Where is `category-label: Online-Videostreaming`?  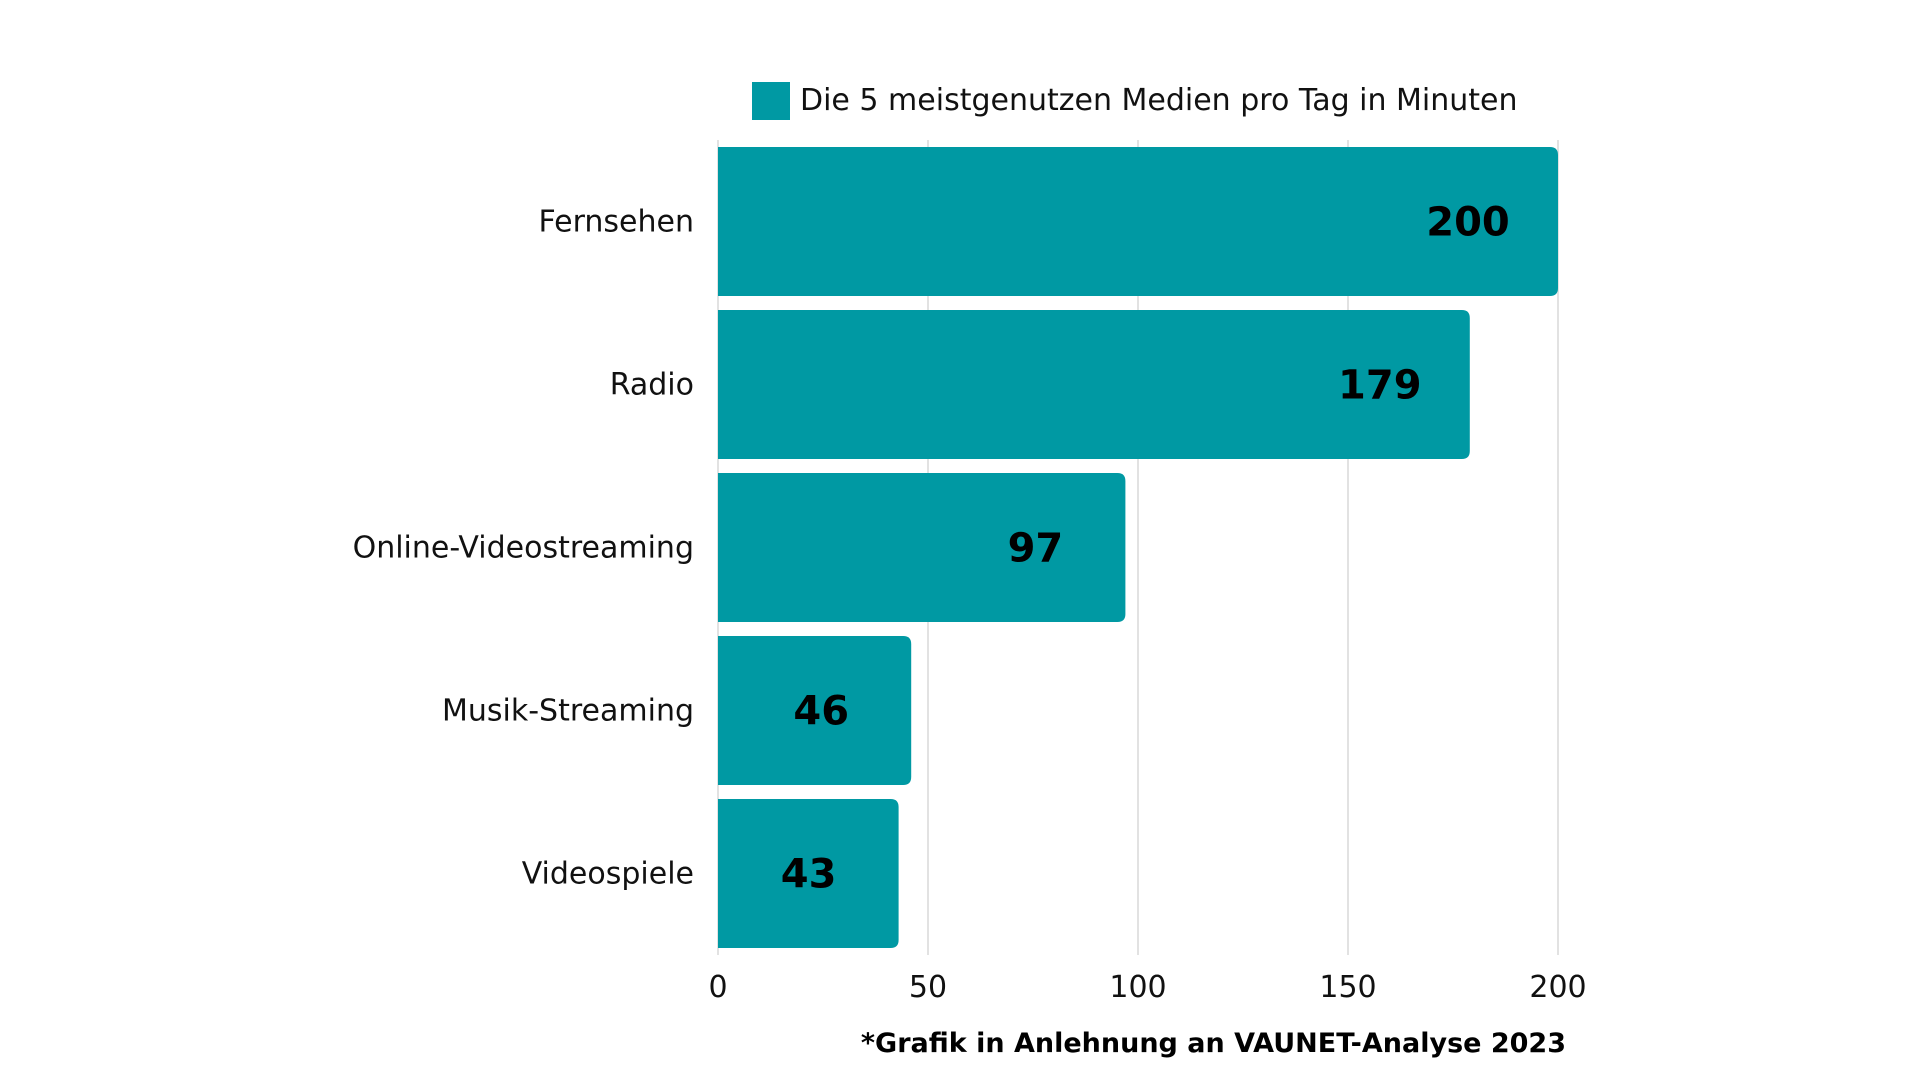
category-label: Online-Videostreaming is located at coordinates (523, 548).